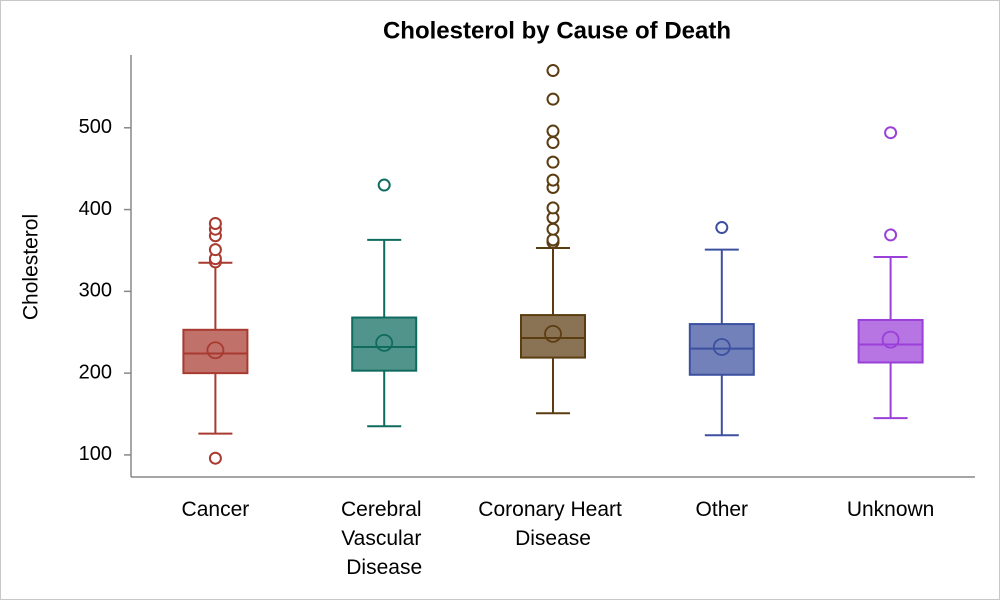 The image size is (1000, 600). Describe the element at coordinates (216, 509) in the screenshot. I see `x-tick-label: Cancer` at that location.